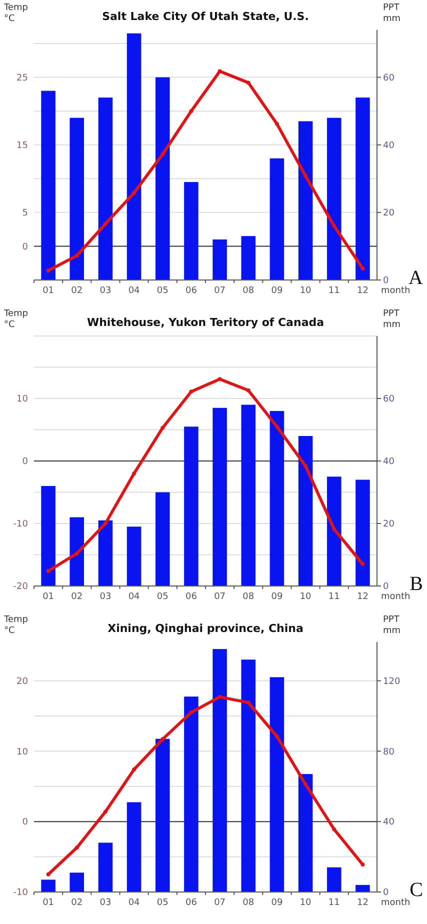 Image resolution: width=427 pixels, height=924 pixels. Describe the element at coordinates (22, 146) in the screenshot. I see `y-tick-label: 15` at that location.